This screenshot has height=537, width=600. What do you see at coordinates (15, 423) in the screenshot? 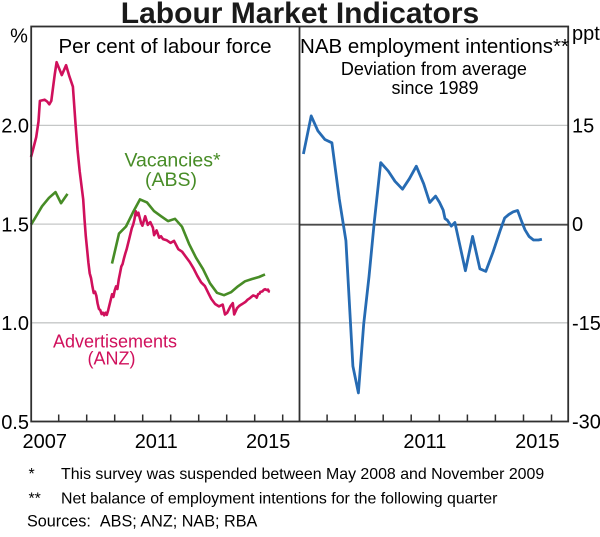
I see `svg-text: 0.5` at bounding box center [15, 423].